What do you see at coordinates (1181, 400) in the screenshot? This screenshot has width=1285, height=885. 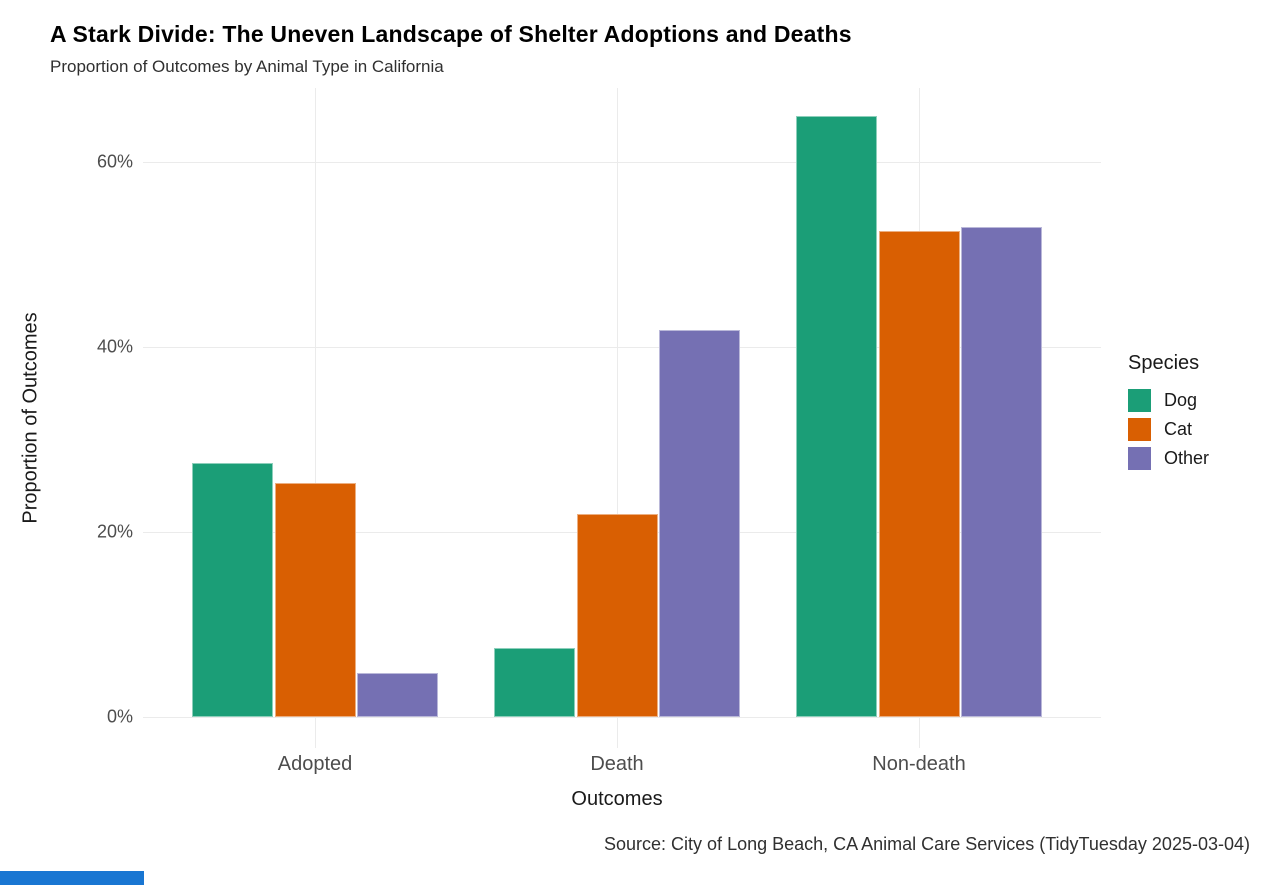 I see `legend-item-label: Dog` at bounding box center [1181, 400].